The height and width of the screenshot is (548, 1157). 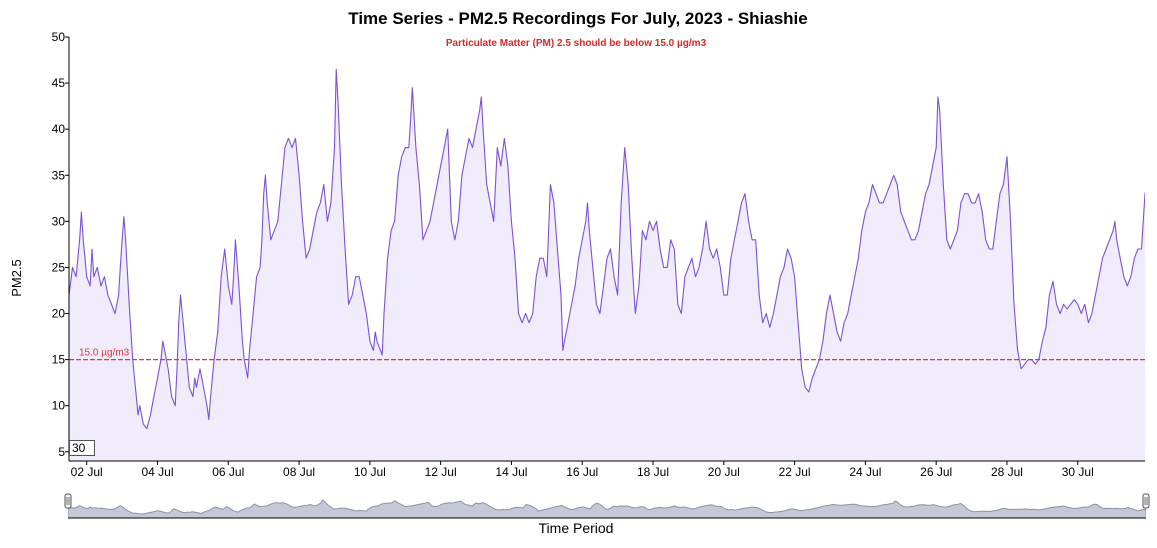 What do you see at coordinates (82, 448) in the screenshot?
I see `zoom-level-input: 30` at bounding box center [82, 448].